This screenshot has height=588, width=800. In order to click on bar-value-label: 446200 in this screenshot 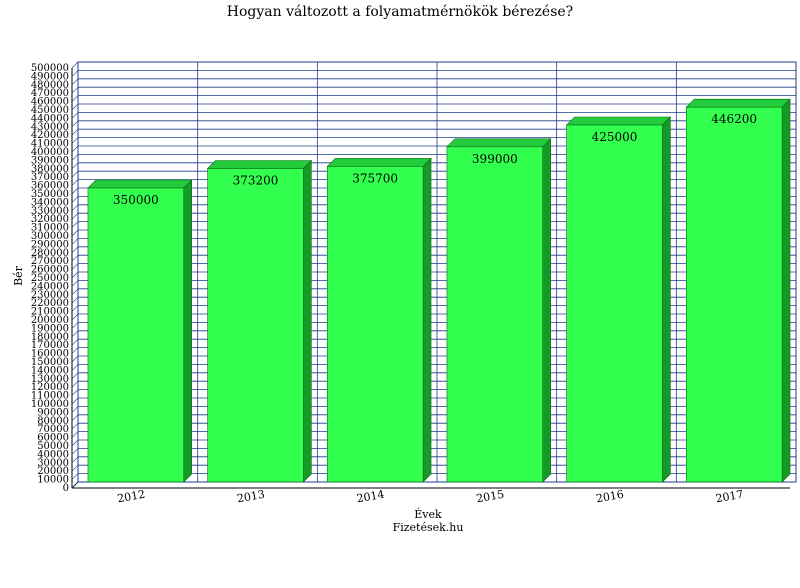, I will do `click(734, 119)`.